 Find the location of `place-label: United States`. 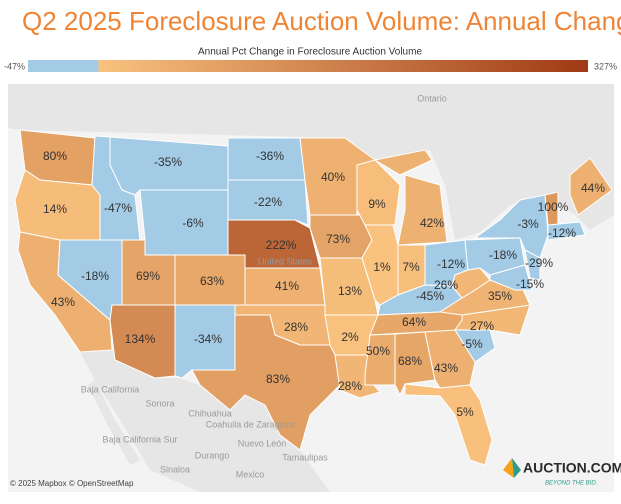

place-label: United States is located at coordinates (285, 261).